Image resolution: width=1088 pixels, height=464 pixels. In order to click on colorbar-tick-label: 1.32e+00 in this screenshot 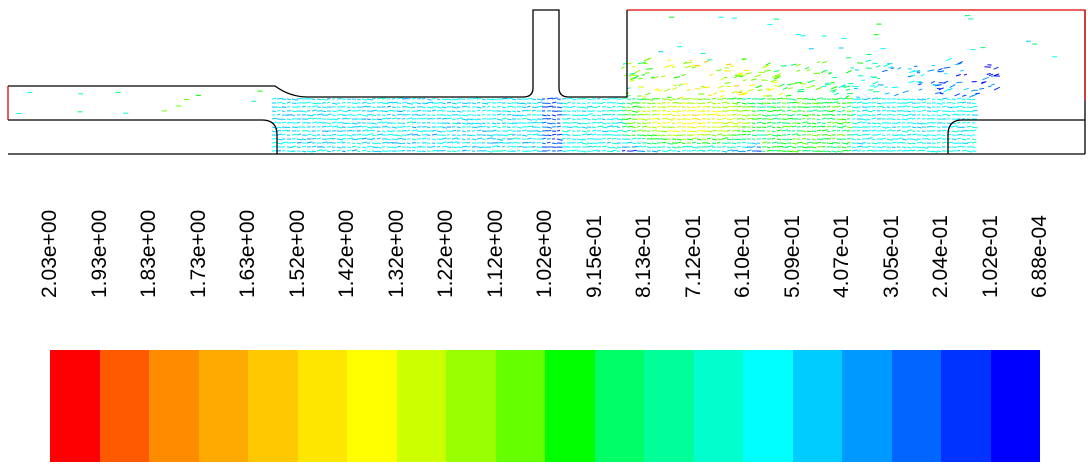, I will do `click(396, 253)`.